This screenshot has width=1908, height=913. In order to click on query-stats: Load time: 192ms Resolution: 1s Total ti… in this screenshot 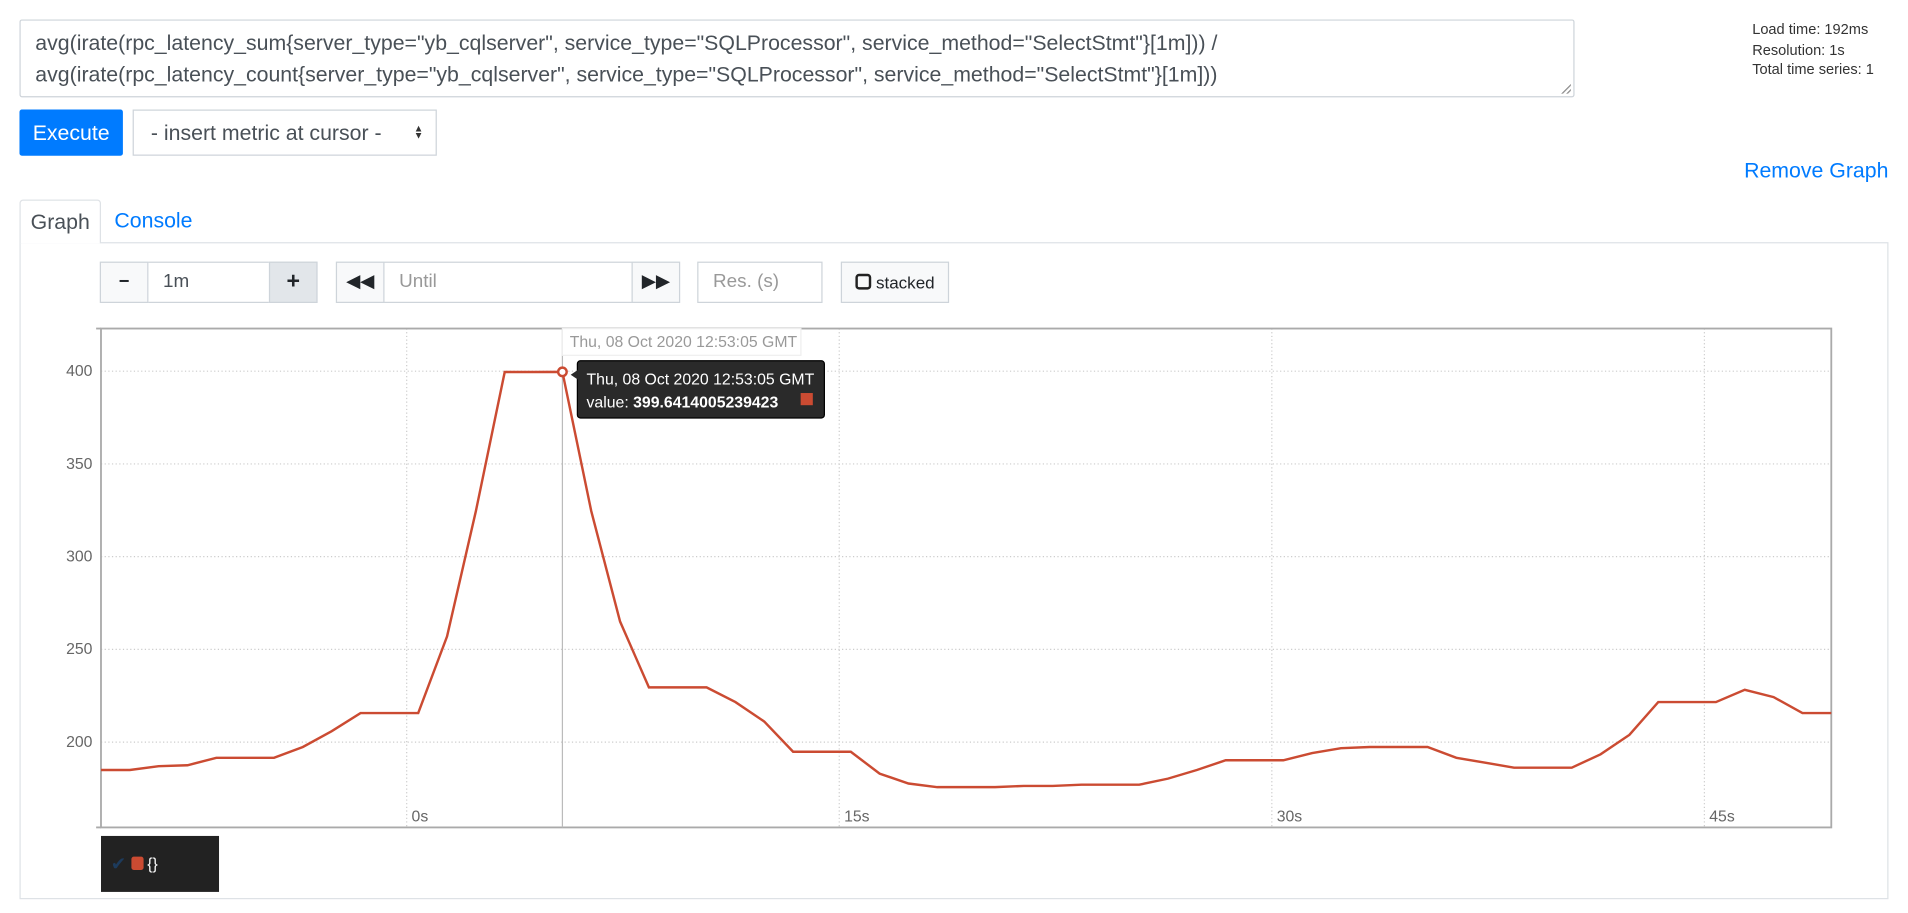, I will do `click(1813, 49)`.